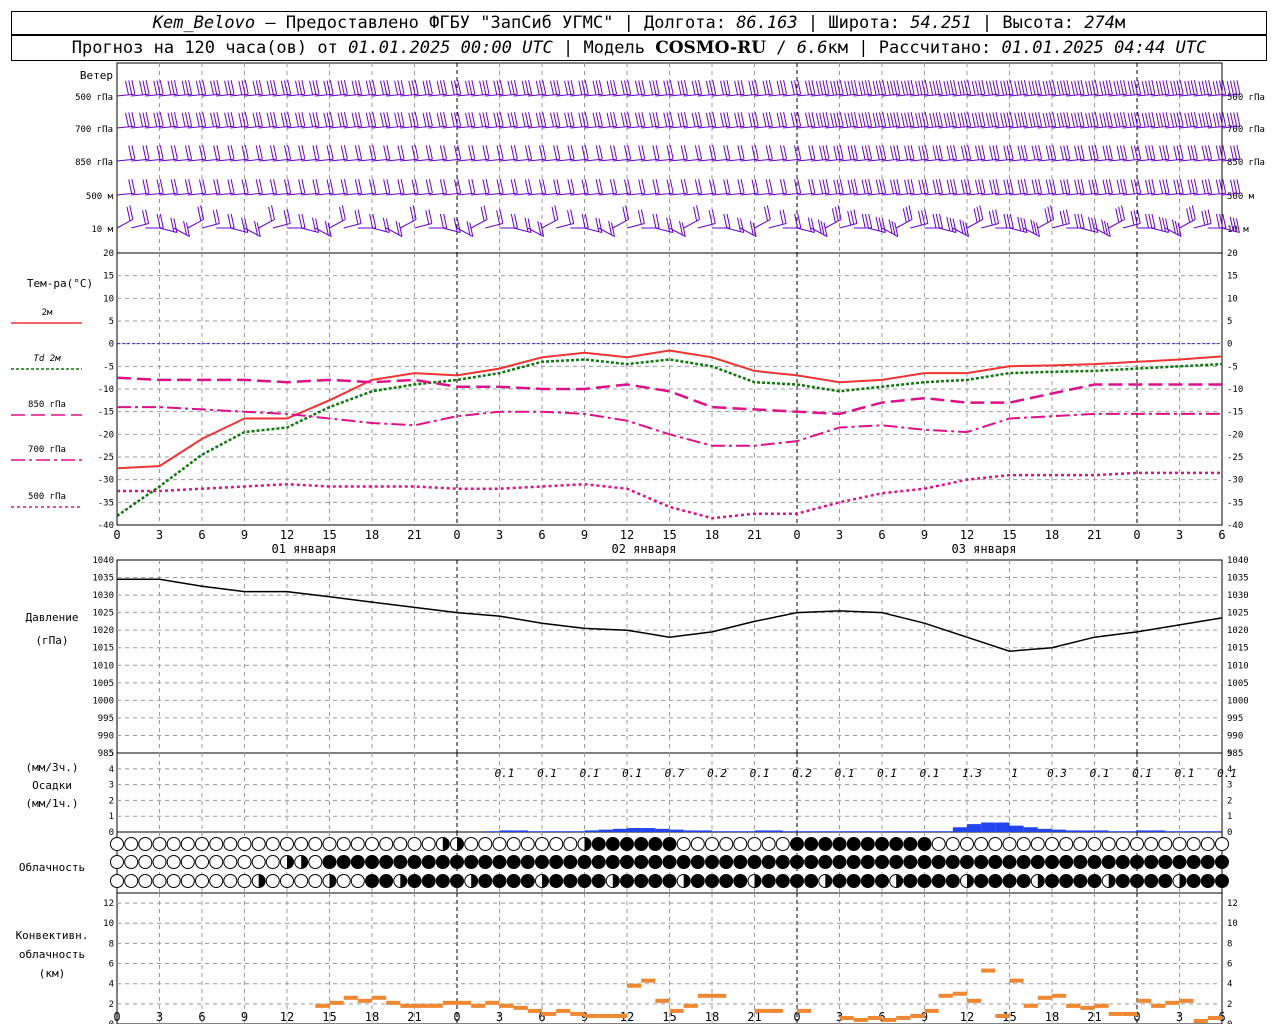 The height and width of the screenshot is (1024, 1280). What do you see at coordinates (1099, 23) in the screenshot?
I see `alt-value: 274` at bounding box center [1099, 23].